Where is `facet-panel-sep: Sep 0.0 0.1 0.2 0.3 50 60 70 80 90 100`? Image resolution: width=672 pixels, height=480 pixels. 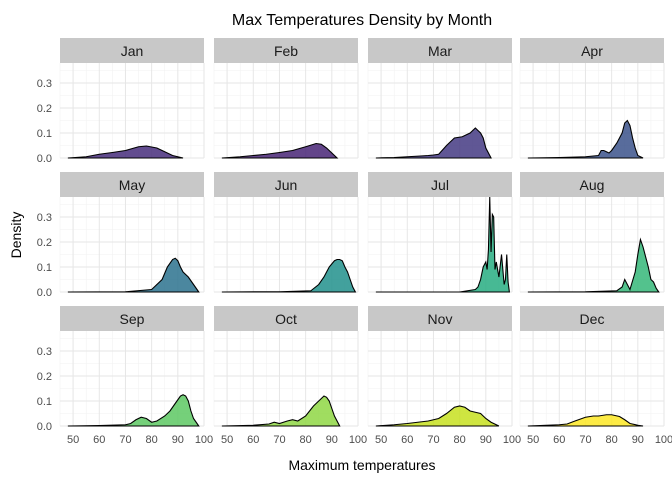
facet-panel-sep: Sep 0.0 0.1 0.2 0.3 50 60 70 80 90 100 is located at coordinates (125, 376).